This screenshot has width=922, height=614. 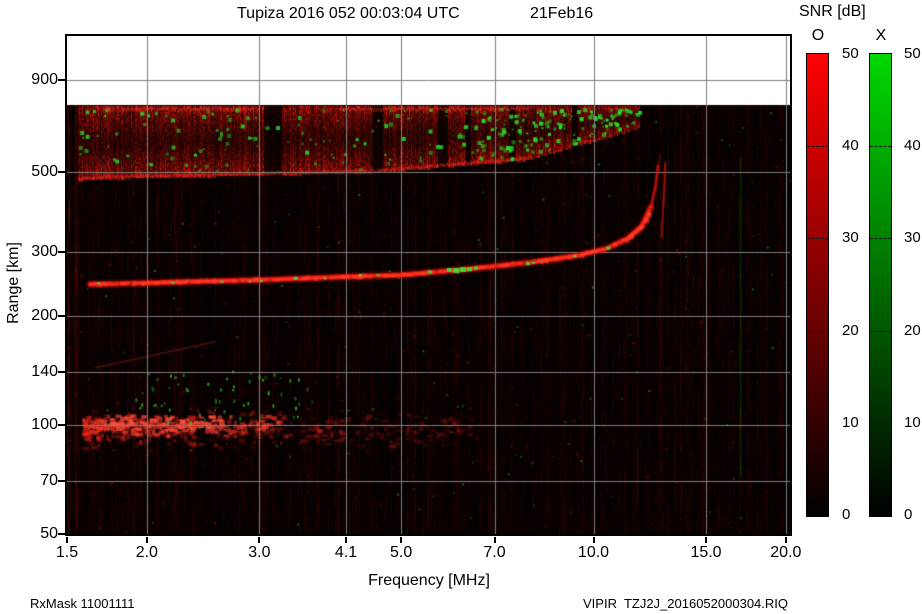 I want to click on o-mode-colorbar, so click(x=817, y=285).